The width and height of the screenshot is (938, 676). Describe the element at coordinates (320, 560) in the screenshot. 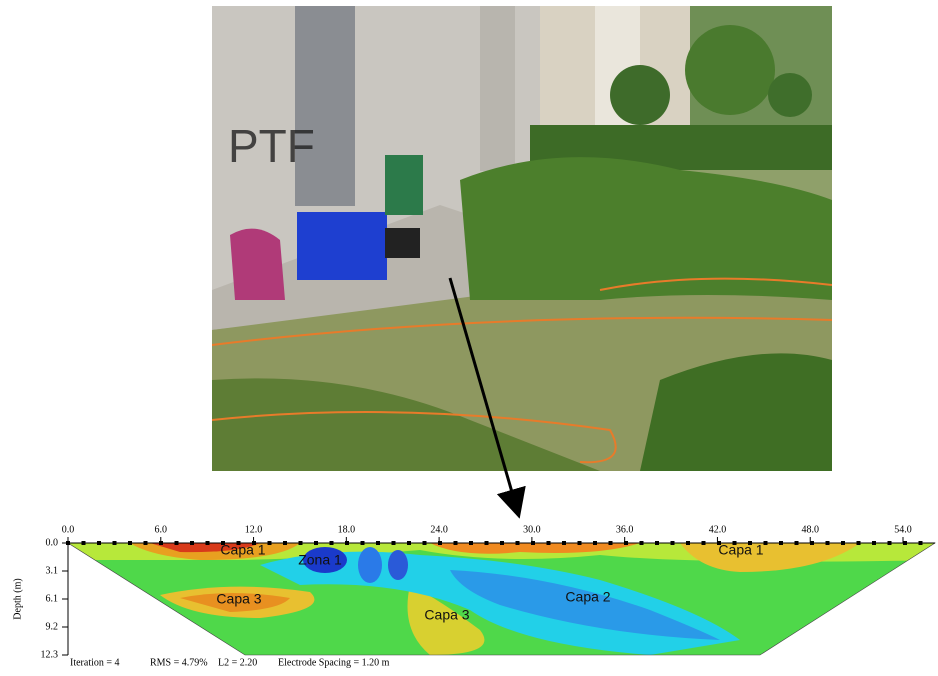

I see `region-label: Zona 1` at that location.